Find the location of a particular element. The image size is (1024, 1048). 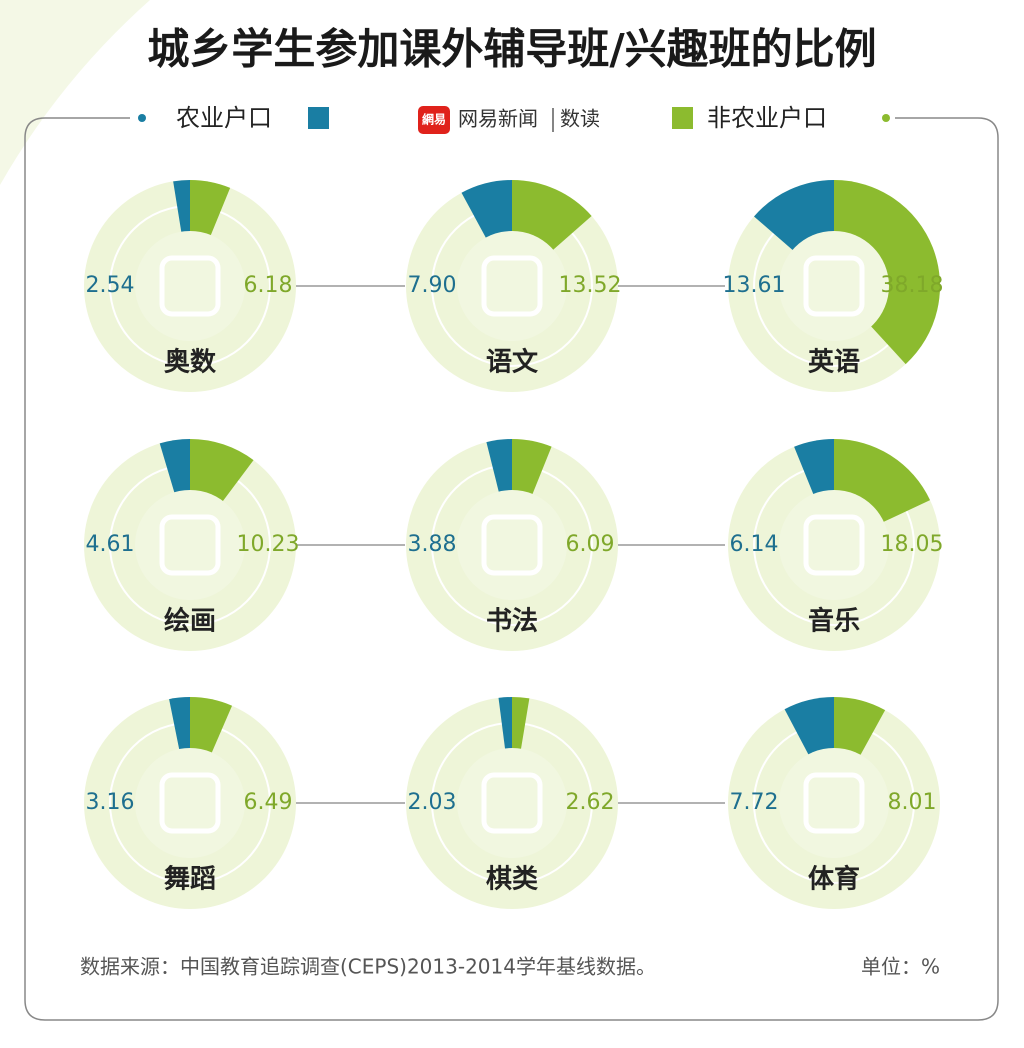

value-label: 6.18 is located at coordinates (268, 285).